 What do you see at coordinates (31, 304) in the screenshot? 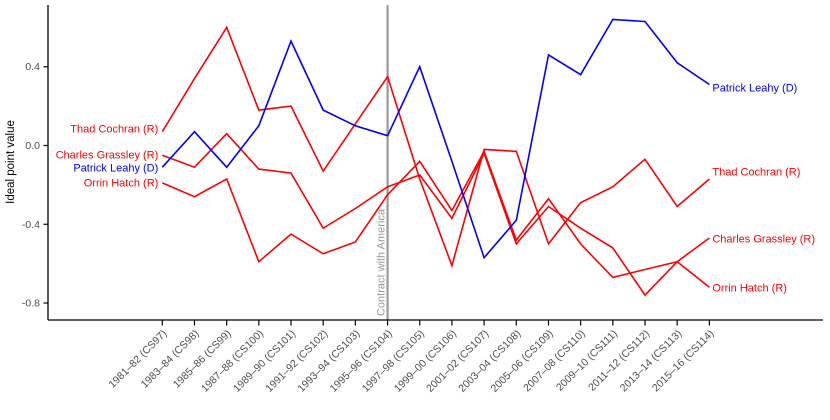
I see `y-tick-label: -0.8` at bounding box center [31, 304].